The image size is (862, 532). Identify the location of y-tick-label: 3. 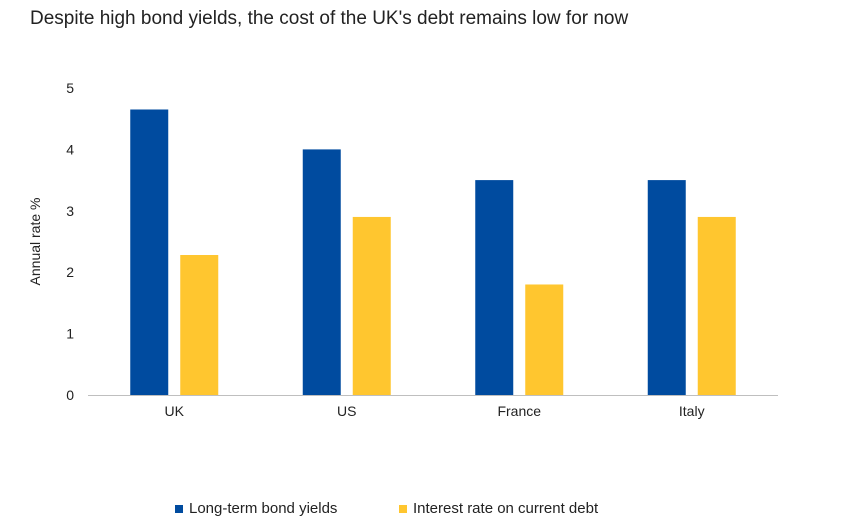
(70, 211).